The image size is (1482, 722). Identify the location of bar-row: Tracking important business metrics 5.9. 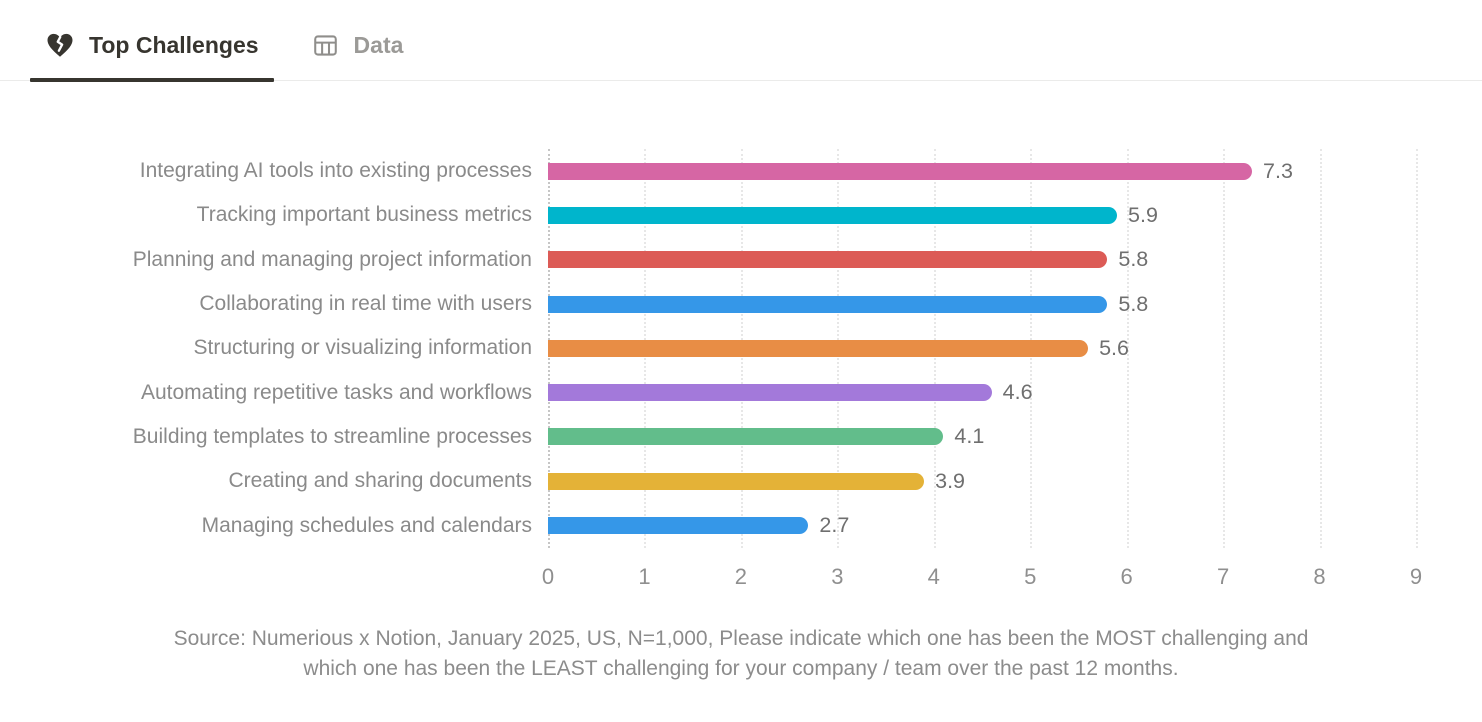
(741, 215).